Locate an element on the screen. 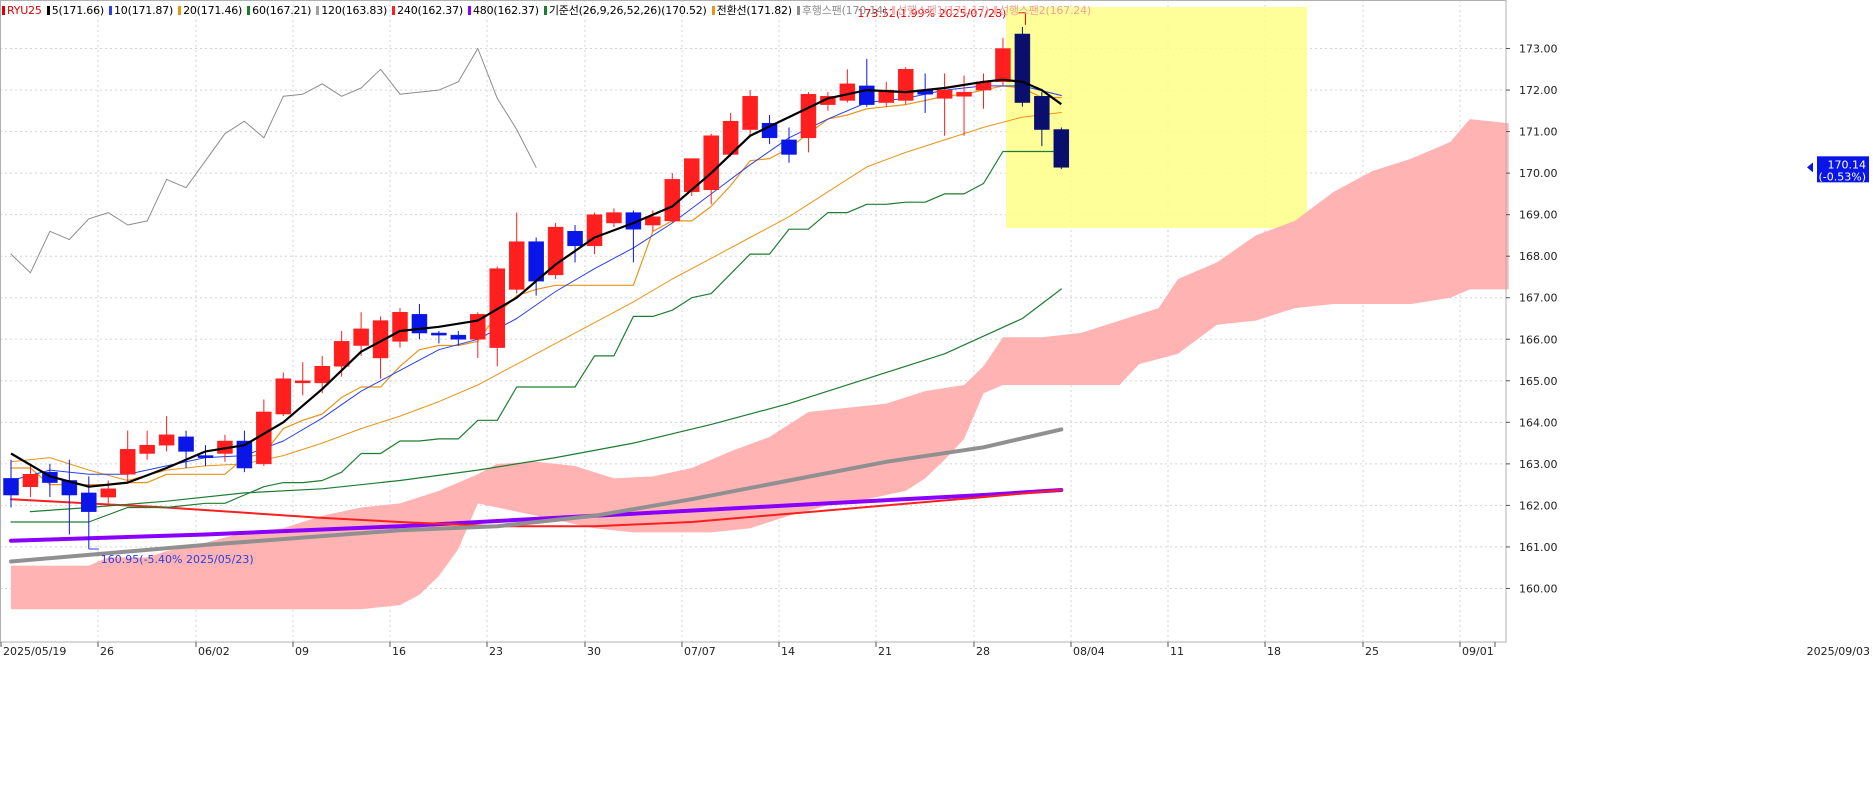 The width and height of the screenshot is (1873, 788). current-change-label: (-0.53%) is located at coordinates (1843, 176).